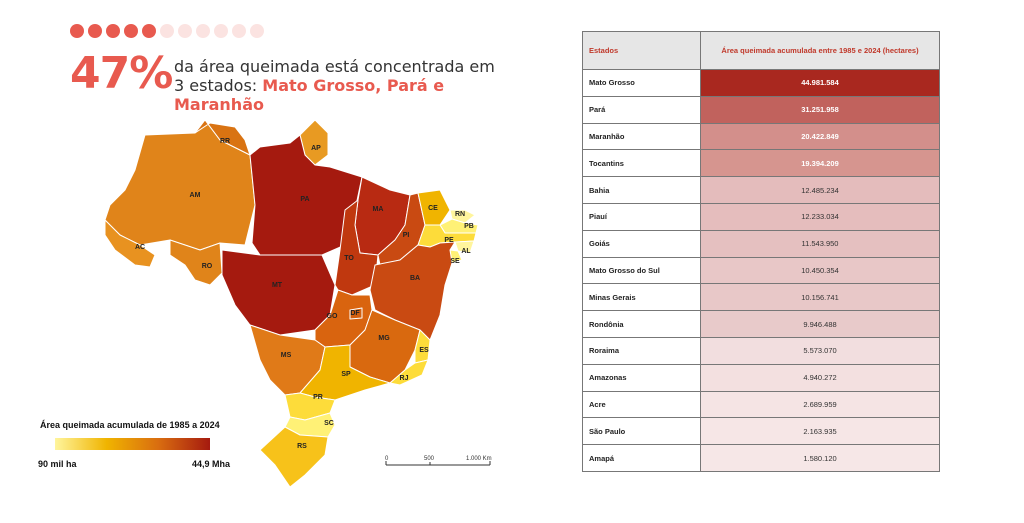 Image resolution: width=1024 pixels, height=523 pixels. What do you see at coordinates (641, 377) in the screenshot?
I see `state-name-cell: Amazonas` at bounding box center [641, 377].